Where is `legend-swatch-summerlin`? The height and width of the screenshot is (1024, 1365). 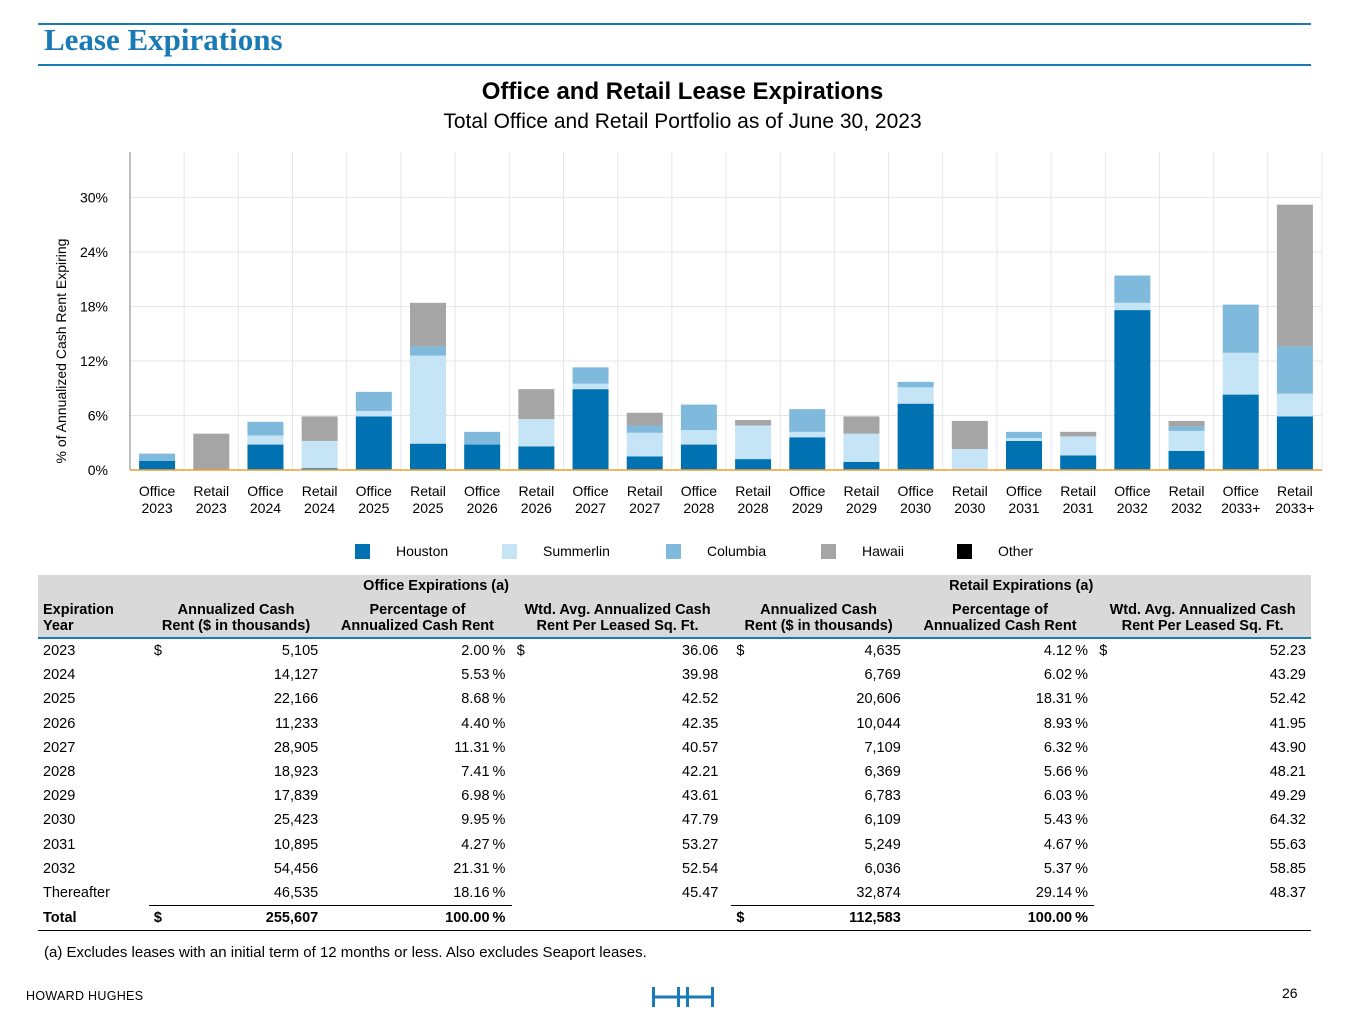 legend-swatch-summerlin is located at coordinates (509, 551).